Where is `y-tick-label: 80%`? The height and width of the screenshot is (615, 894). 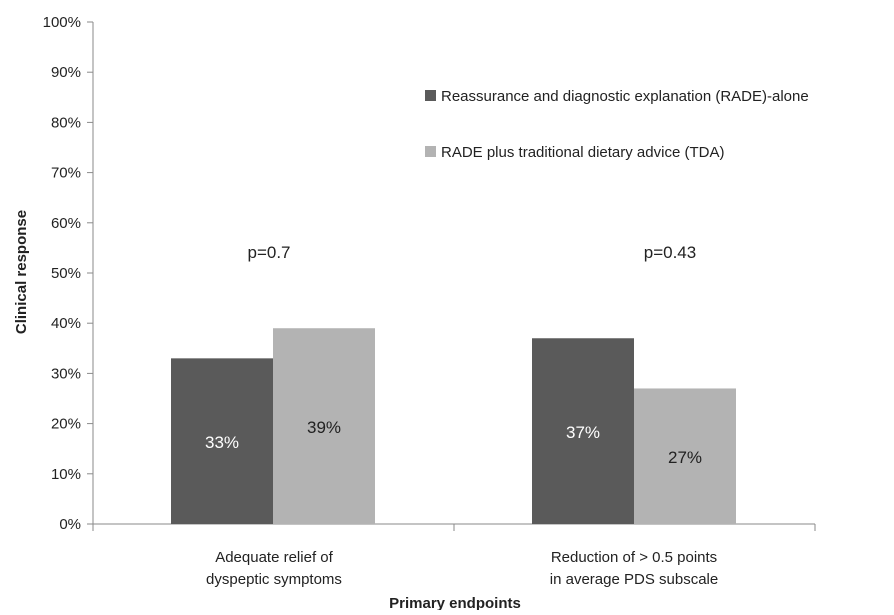 y-tick-label: 80% is located at coordinates (66, 122).